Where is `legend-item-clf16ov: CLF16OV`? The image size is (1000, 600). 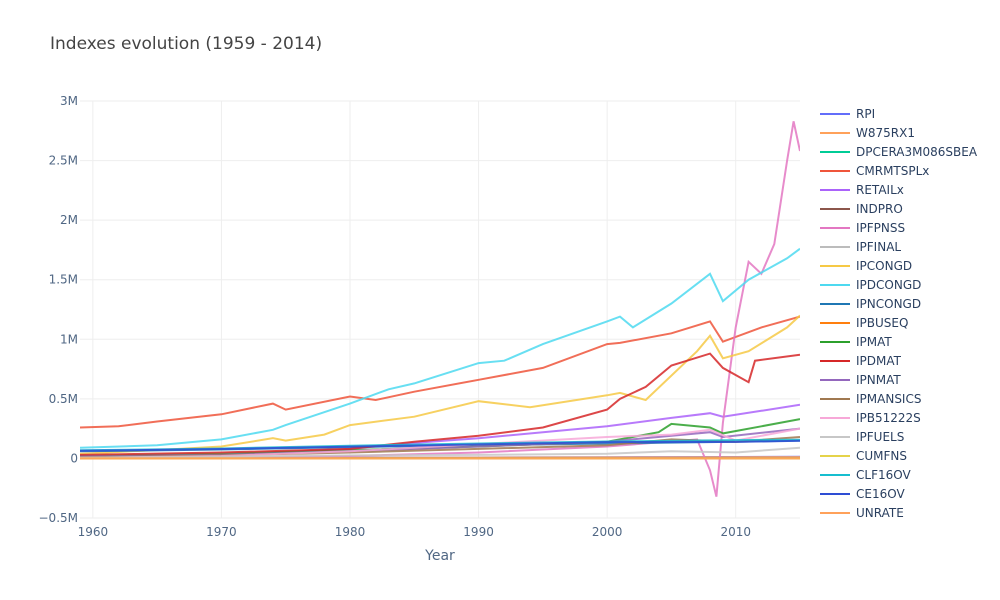 legend-item-clf16ov: CLF16OV is located at coordinates (883, 475).